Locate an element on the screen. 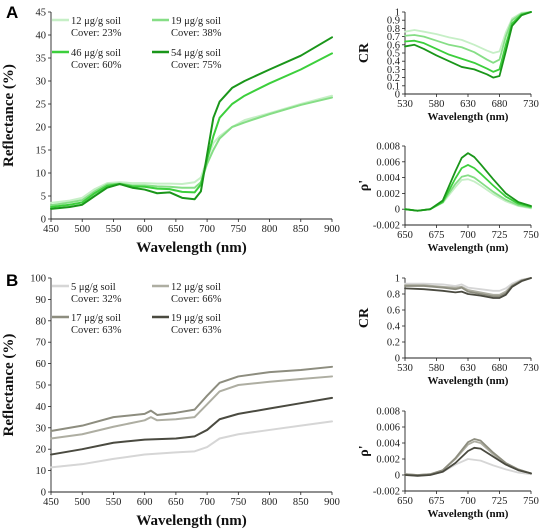 The width and height of the screenshot is (550, 532). x-tick-label: 730 is located at coordinates (531, 368).